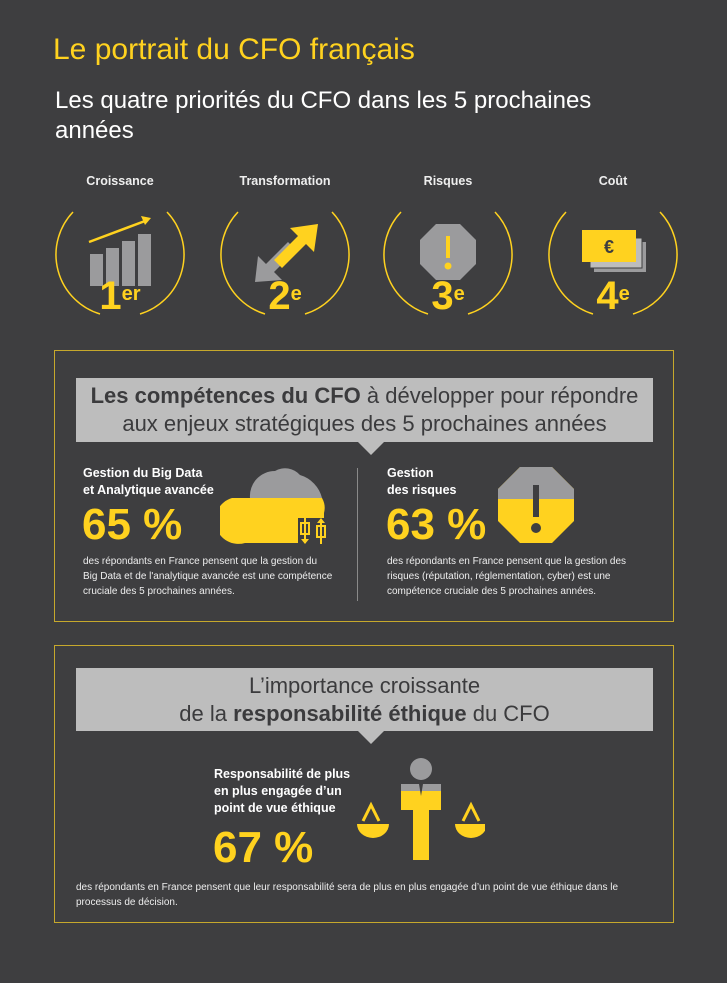 The image size is (727, 983). What do you see at coordinates (448, 296) in the screenshot?
I see `priority-rank: 3e` at bounding box center [448, 296].